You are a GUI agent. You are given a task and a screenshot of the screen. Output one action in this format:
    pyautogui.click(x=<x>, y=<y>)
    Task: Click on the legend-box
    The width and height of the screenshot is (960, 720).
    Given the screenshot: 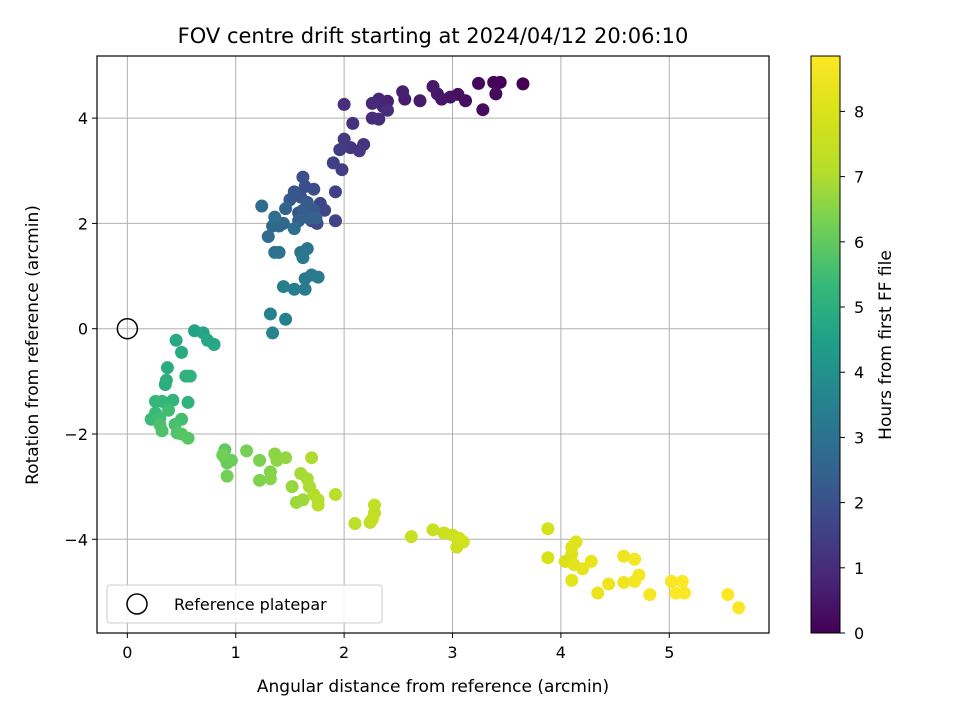 What is the action you would take?
    pyautogui.click(x=244, y=604)
    